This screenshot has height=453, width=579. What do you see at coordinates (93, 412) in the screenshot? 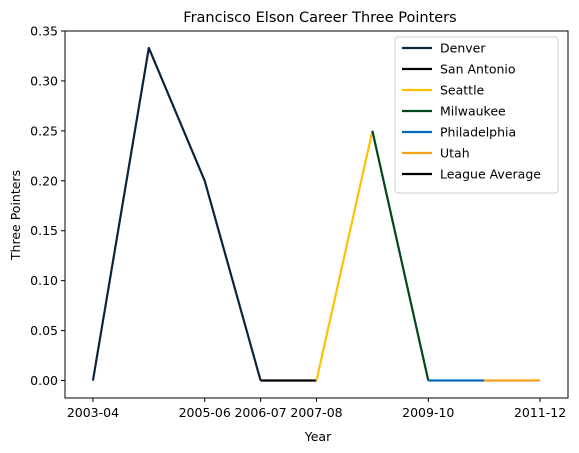
I see `x-tick-label: 2003-04` at bounding box center [93, 412].